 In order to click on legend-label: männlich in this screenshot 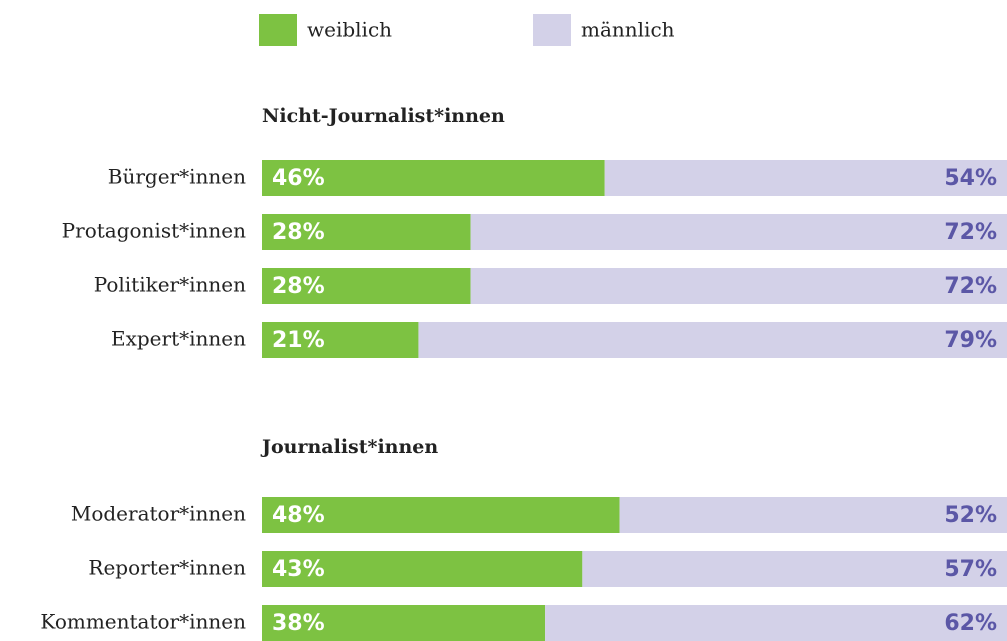, I will do `click(628, 30)`.